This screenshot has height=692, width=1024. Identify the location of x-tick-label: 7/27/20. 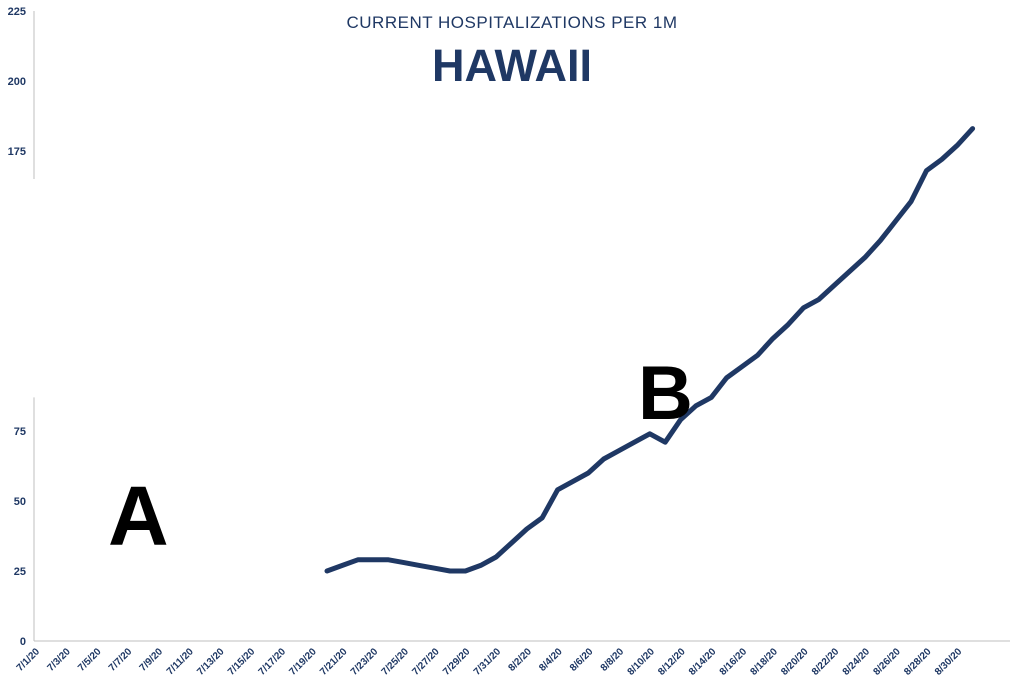
(426, 662).